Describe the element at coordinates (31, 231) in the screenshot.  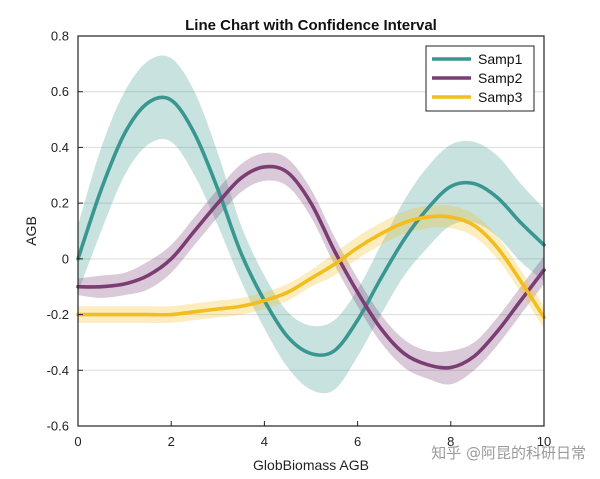
I see `y-axis-label: AGB` at that location.